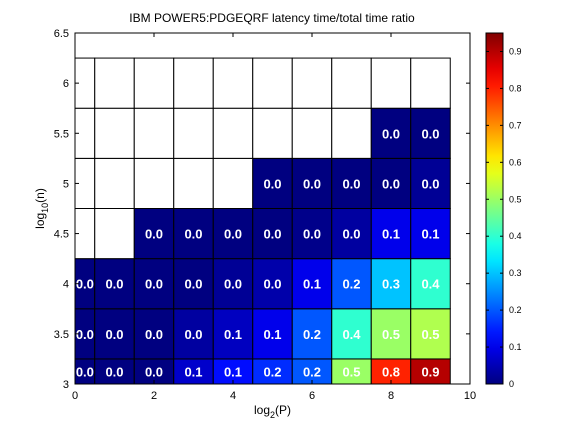 The image size is (576, 432). What do you see at coordinates (154, 396) in the screenshot?
I see `x-tick-label: 2` at bounding box center [154, 396].